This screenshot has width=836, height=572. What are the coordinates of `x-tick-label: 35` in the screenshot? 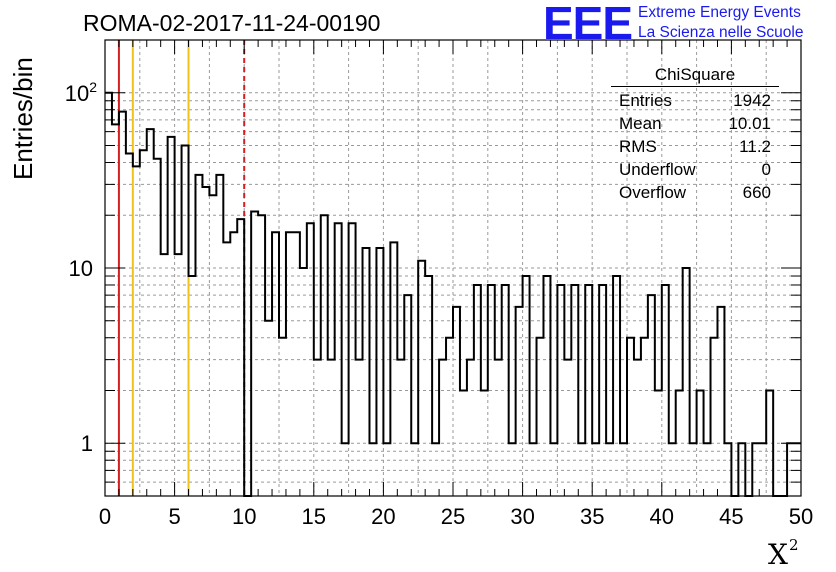 It's located at (592, 516).